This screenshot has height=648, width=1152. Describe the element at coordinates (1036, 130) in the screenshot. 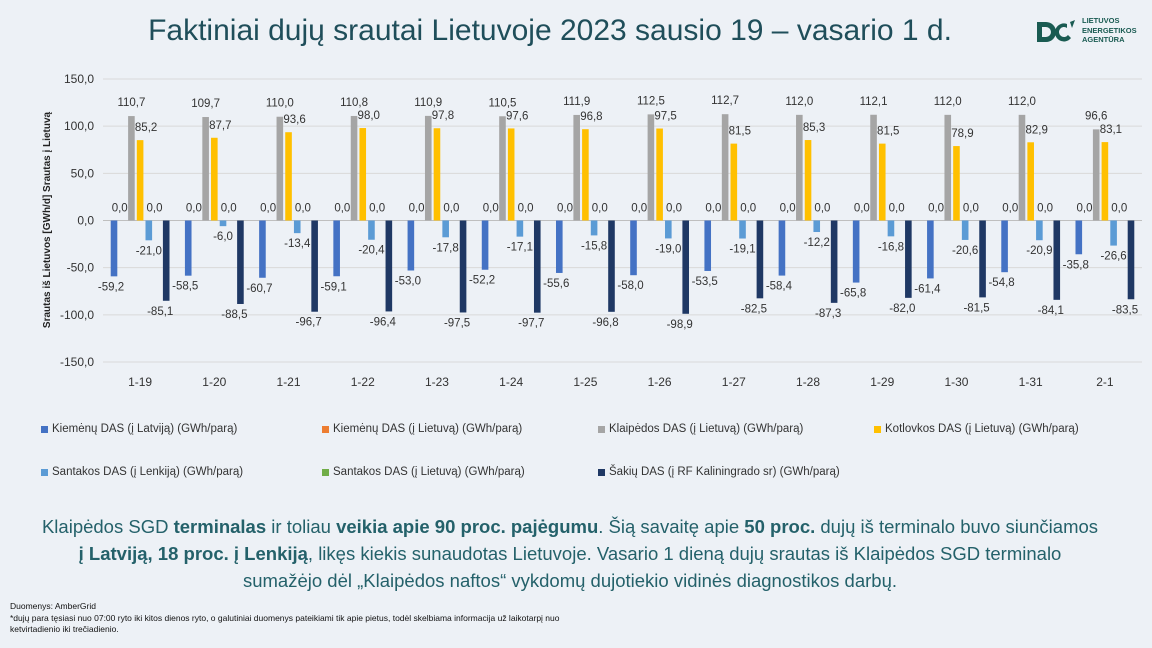

I see `data-label: 82,9` at that location.